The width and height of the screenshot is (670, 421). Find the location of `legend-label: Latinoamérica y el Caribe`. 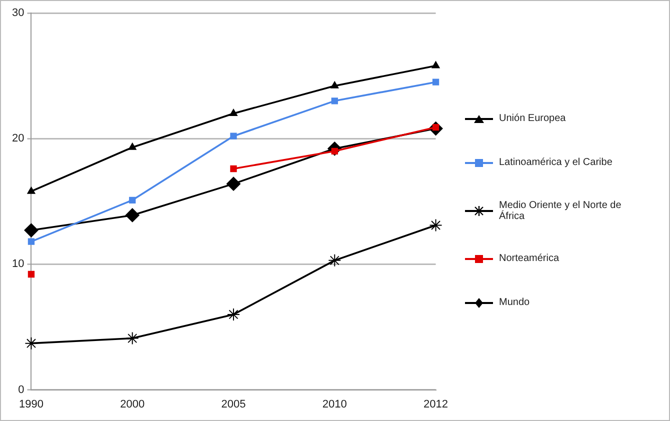

legend-label: Latinoamérica y el Caribe is located at coordinates (555, 162).